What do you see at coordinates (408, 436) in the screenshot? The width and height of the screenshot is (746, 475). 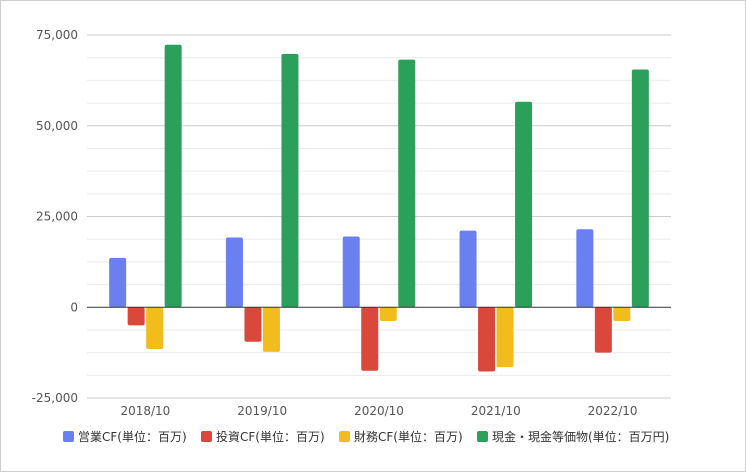 I see `legend-label: 財務CF(単位：百万)` at bounding box center [408, 436].